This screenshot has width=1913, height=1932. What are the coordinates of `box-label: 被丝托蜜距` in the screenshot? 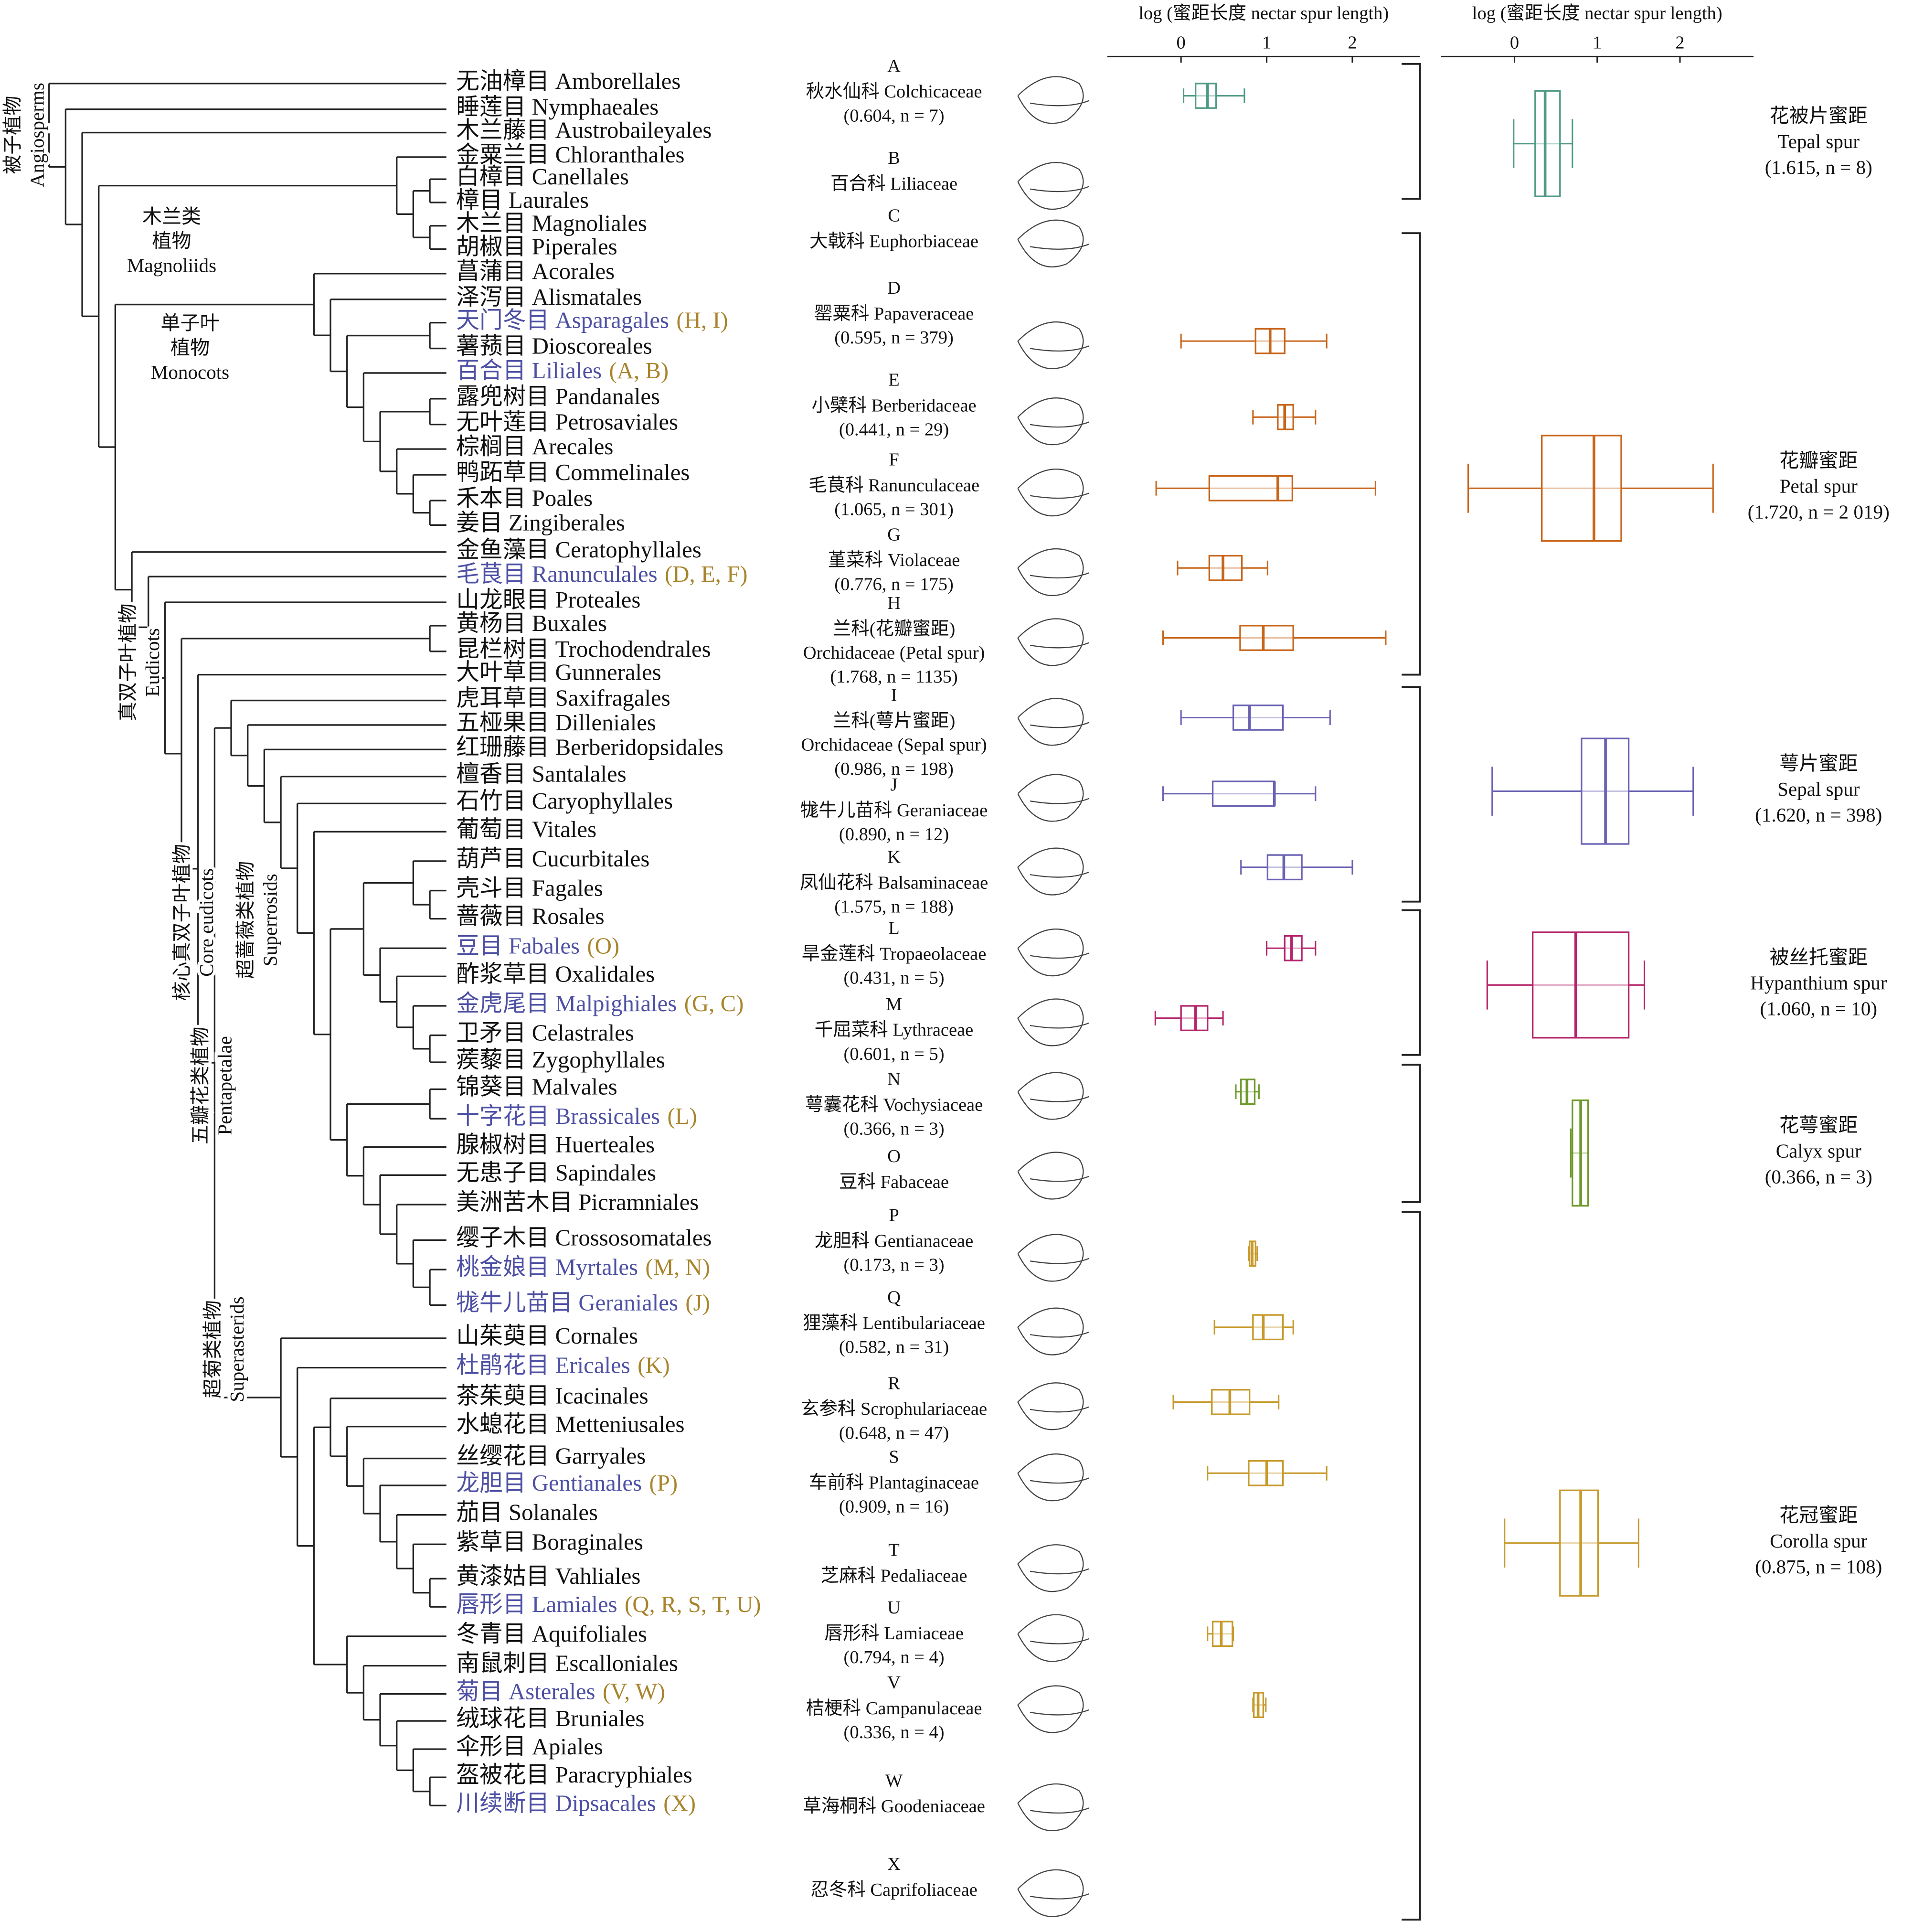 It's located at (1819, 957).